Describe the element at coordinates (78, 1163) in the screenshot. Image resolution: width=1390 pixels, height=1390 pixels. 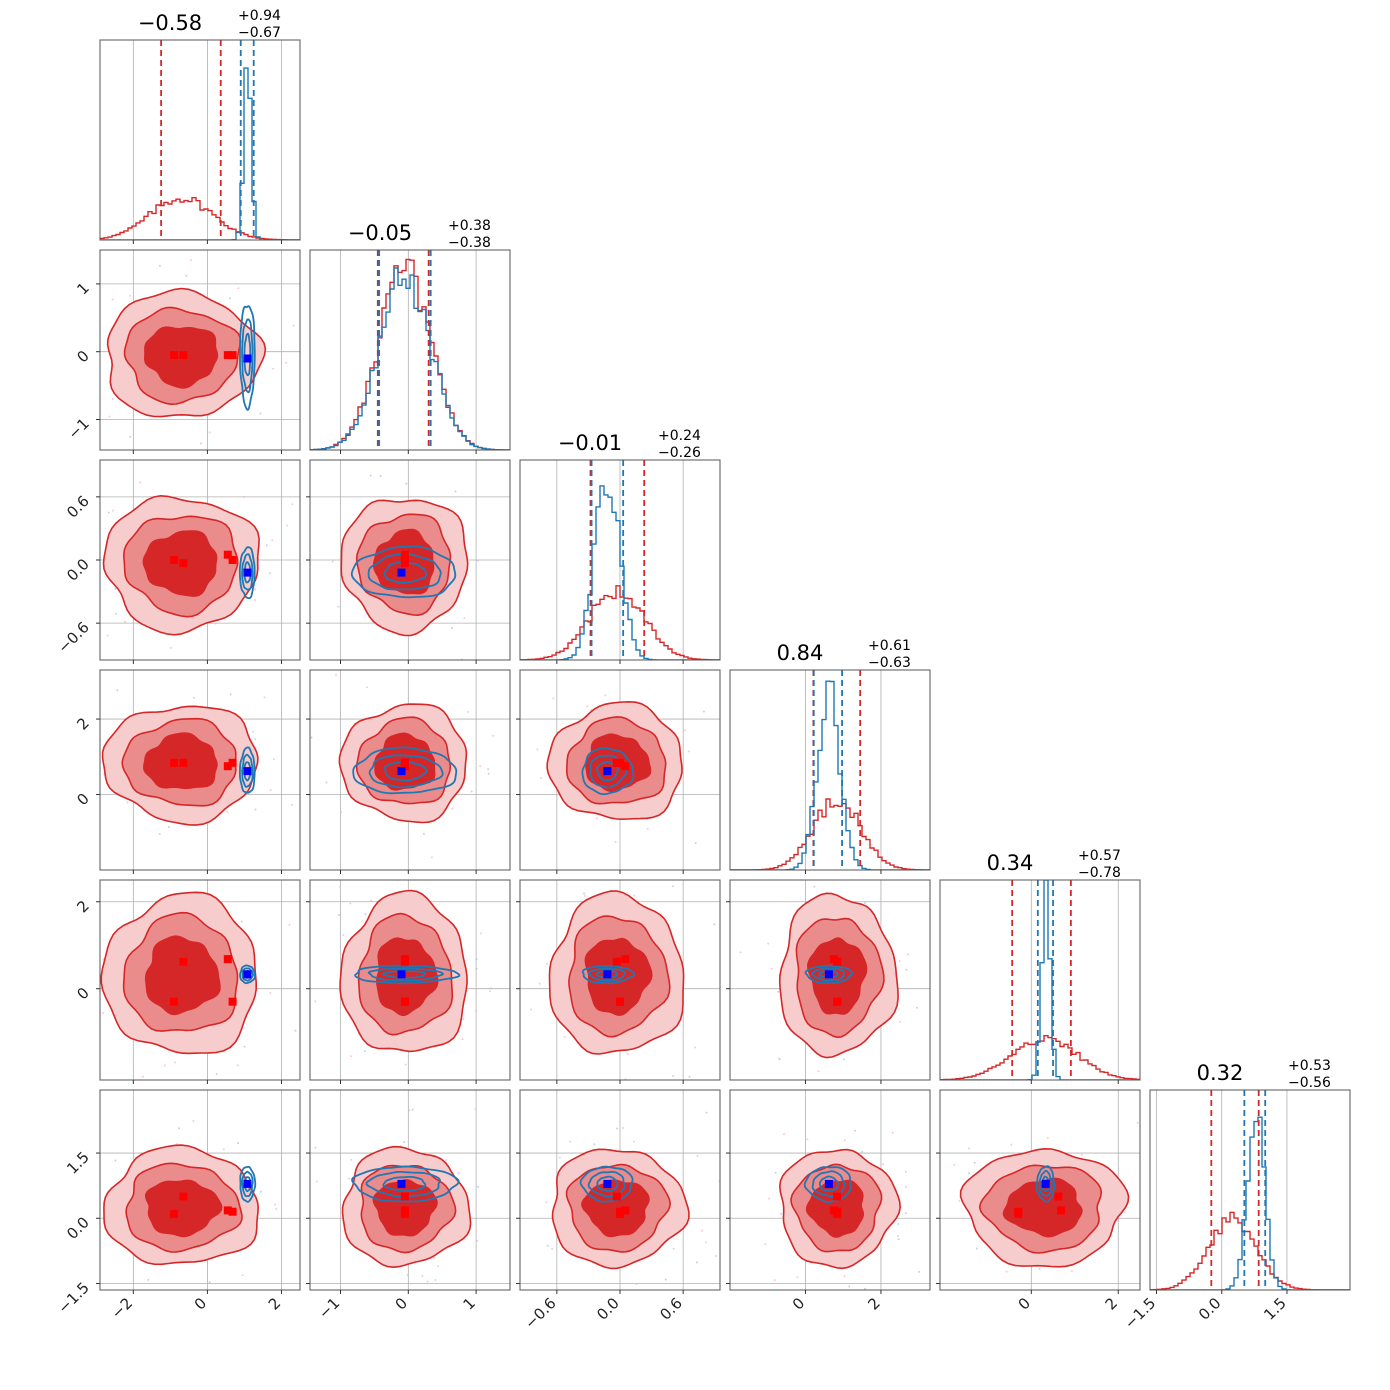
I see `y-tick-label: 1.5` at that location.